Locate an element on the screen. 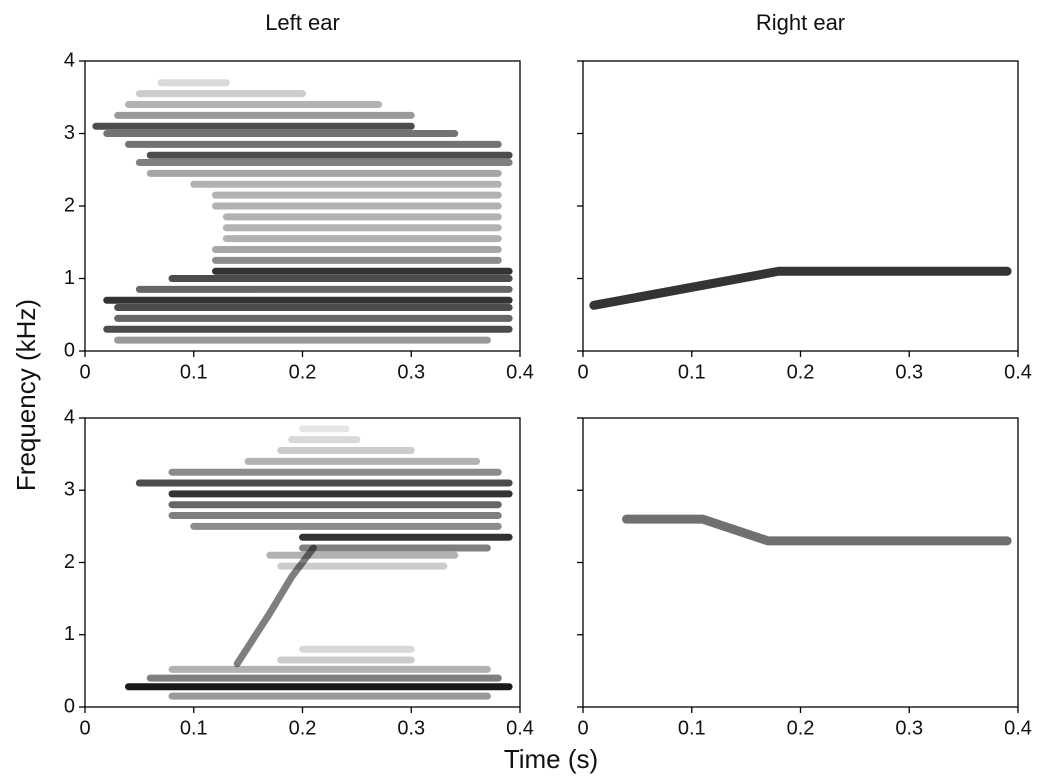  panel-title: Left ear is located at coordinates (302, 22).